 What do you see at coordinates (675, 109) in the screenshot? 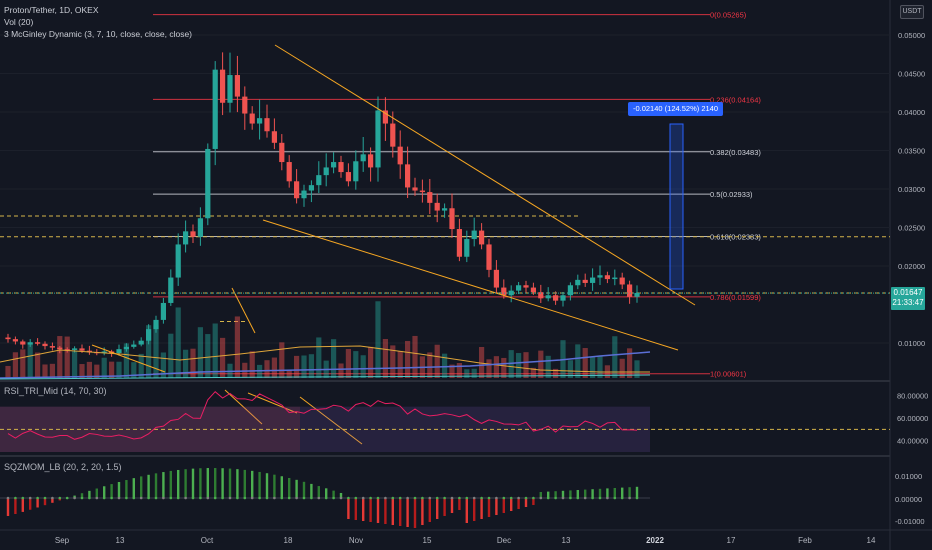
I see `price-range-measure-label: -0.02140 (124.52%) 2140` at bounding box center [675, 109].